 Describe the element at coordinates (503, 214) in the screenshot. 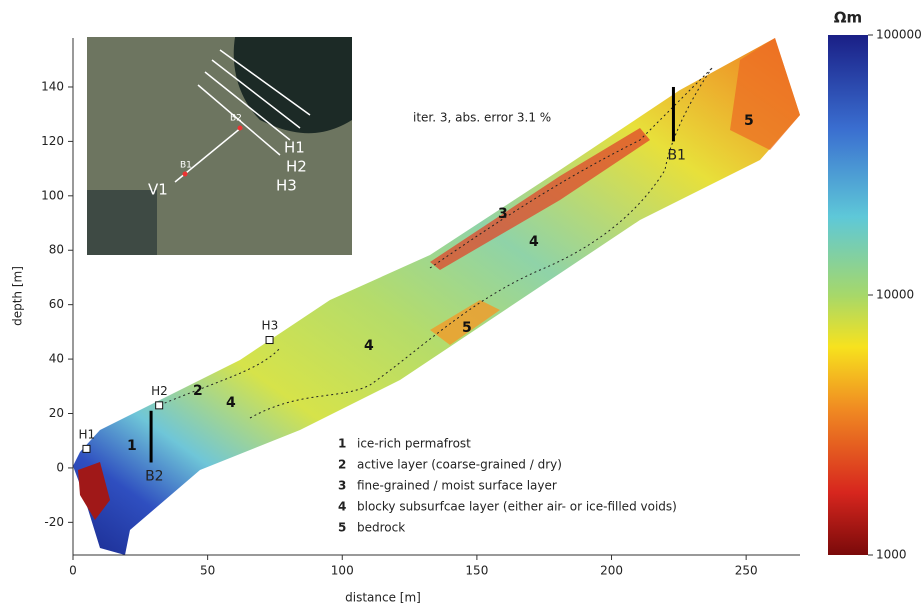

I see `zone-label: 3` at that location.